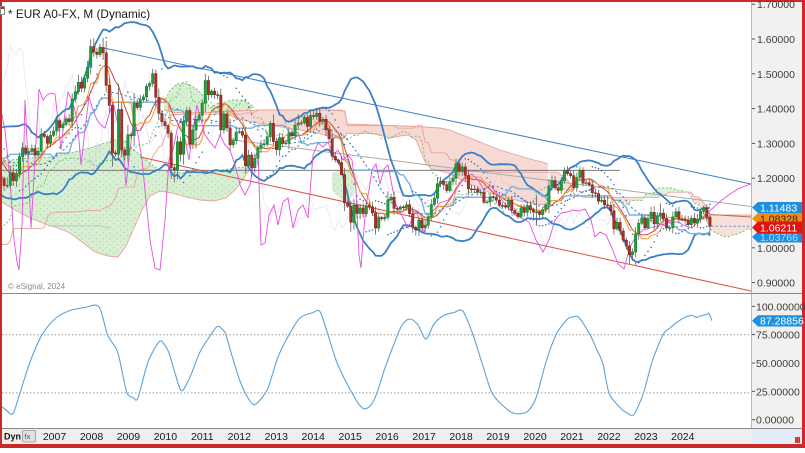 The height and width of the screenshot is (453, 805). Describe the element at coordinates (778, 392) in the screenshot. I see `svg-text: 25.00000` at that location.